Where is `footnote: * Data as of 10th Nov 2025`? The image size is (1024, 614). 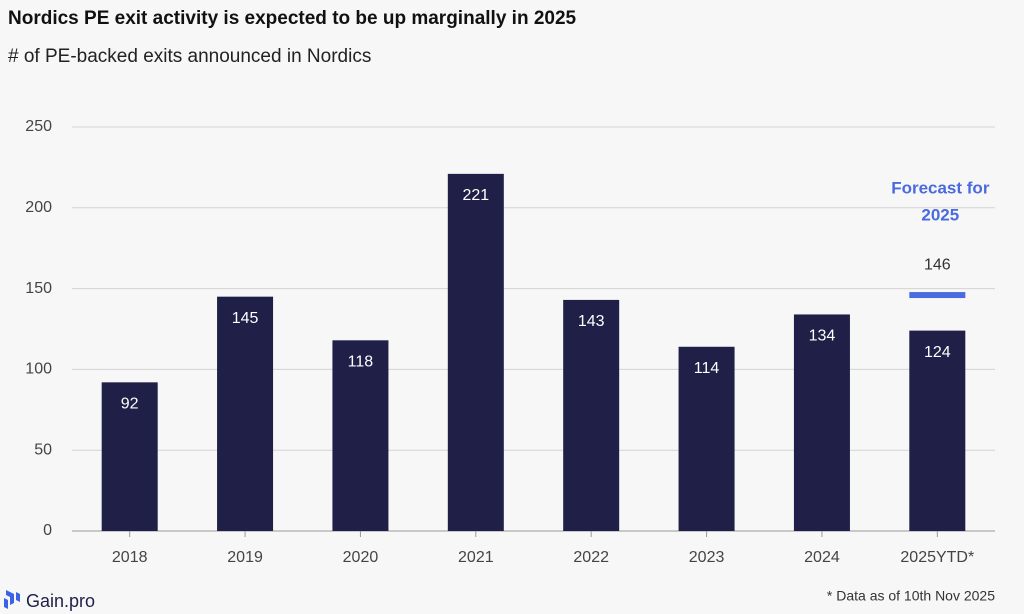
footnote: * Data as of 10th Nov 2025 is located at coordinates (911, 596).